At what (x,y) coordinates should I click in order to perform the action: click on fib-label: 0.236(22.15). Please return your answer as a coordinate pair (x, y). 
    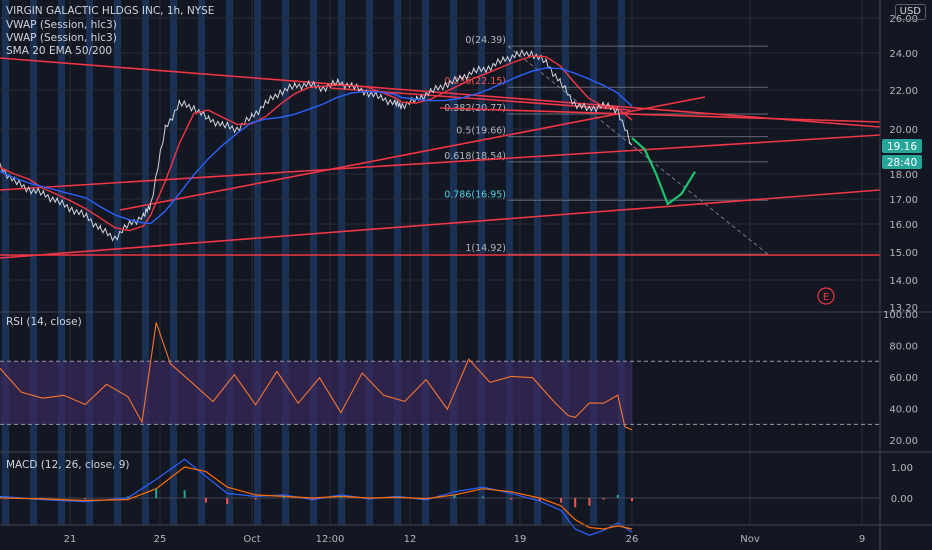
    Looking at the image, I should click on (475, 81).